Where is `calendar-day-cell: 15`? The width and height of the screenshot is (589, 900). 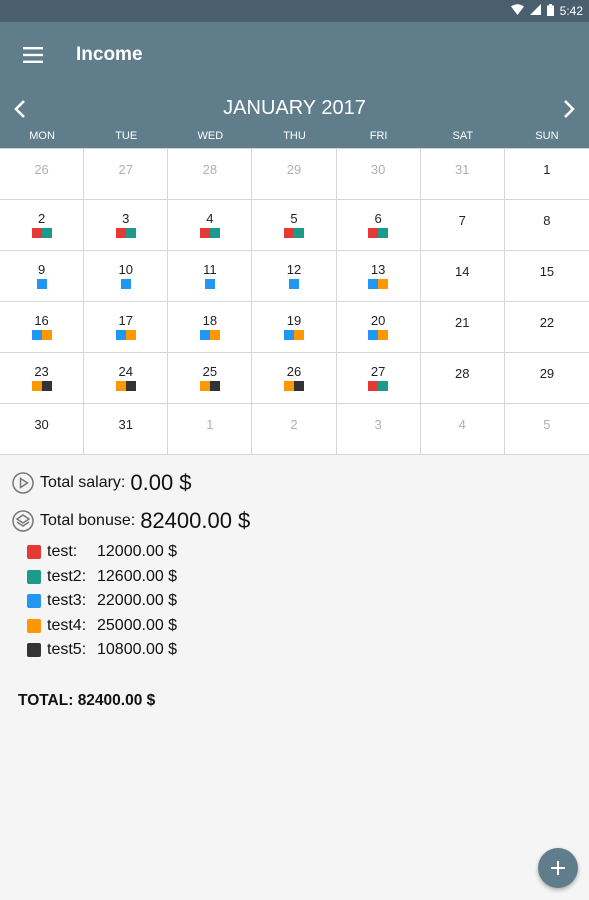
calendar-day-cell: 15 is located at coordinates (546, 276).